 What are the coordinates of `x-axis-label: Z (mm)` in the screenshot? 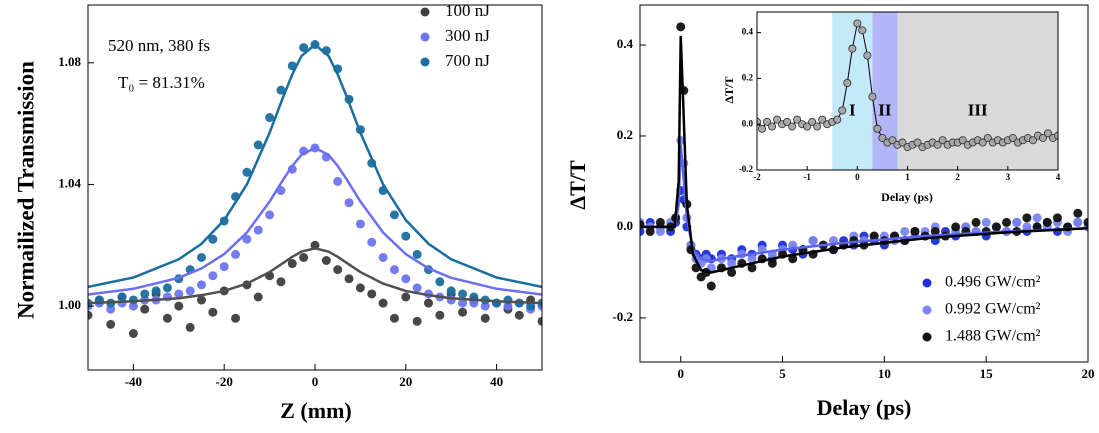 It's located at (315, 410).